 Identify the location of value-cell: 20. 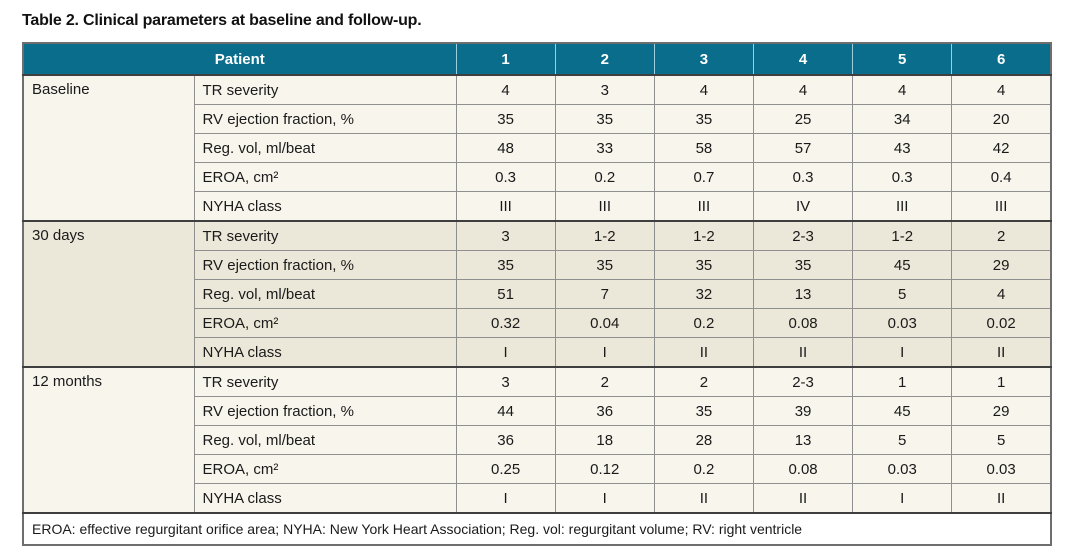
(1001, 119).